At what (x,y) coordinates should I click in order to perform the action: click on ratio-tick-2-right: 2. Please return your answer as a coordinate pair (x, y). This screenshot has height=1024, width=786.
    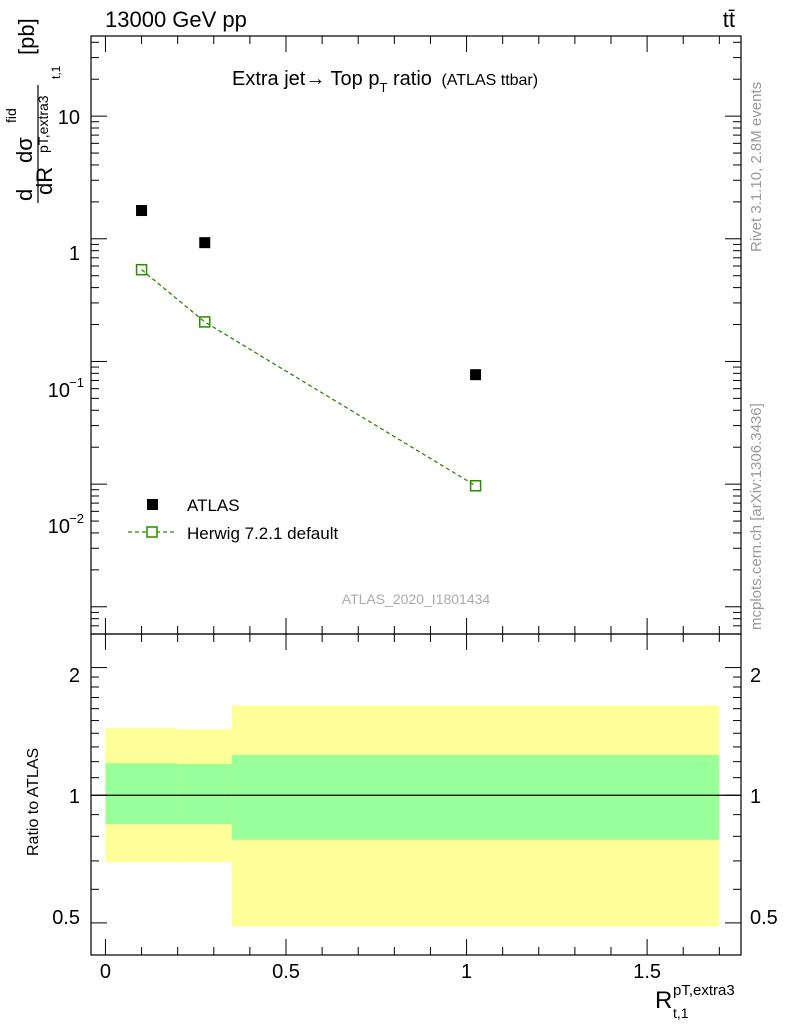
    Looking at the image, I should click on (755, 676).